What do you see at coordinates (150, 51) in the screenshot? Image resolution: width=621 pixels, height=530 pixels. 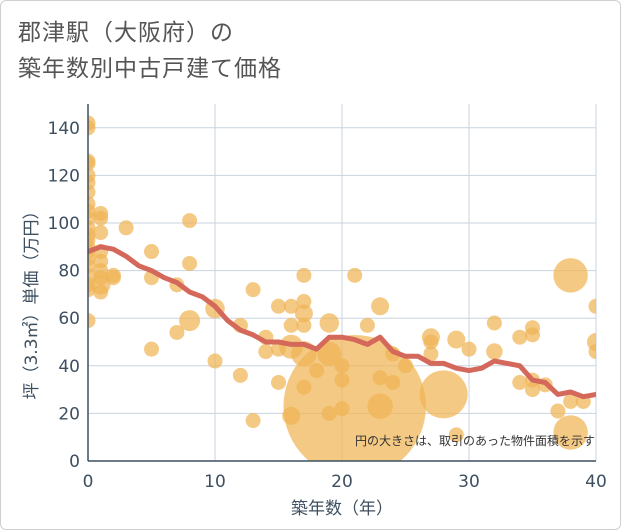 I see `chart-title: 郡津駅（大阪府）の 築年数別中古戸建て価格` at bounding box center [150, 51].